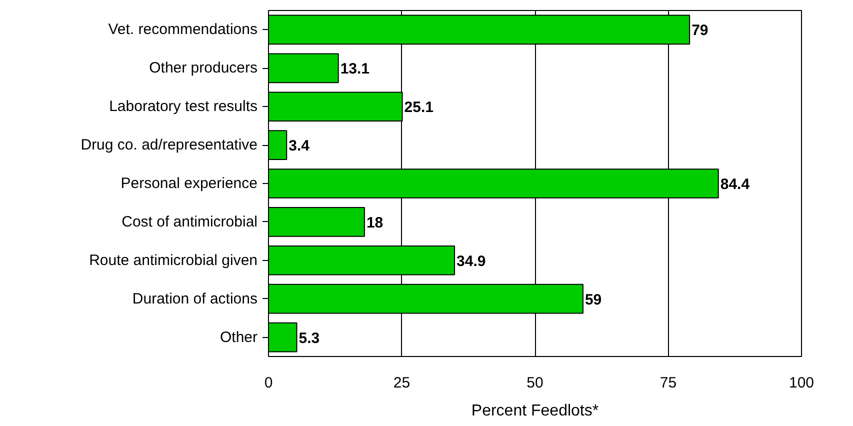 This screenshot has width=853, height=426. Describe the element at coordinates (299, 146) in the screenshot. I see `data-label: 3.4` at that location.